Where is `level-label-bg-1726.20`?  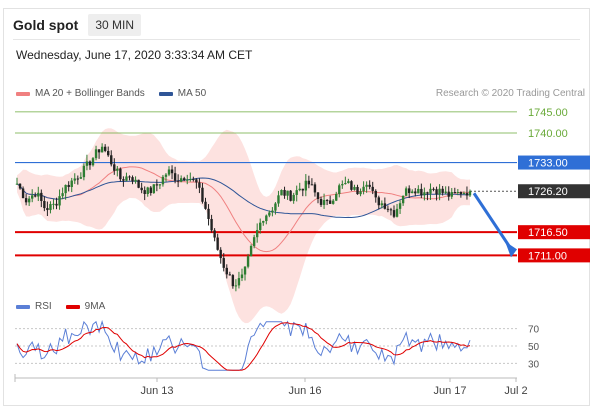 level-label-bg-1726.20 is located at coordinates (554, 191).